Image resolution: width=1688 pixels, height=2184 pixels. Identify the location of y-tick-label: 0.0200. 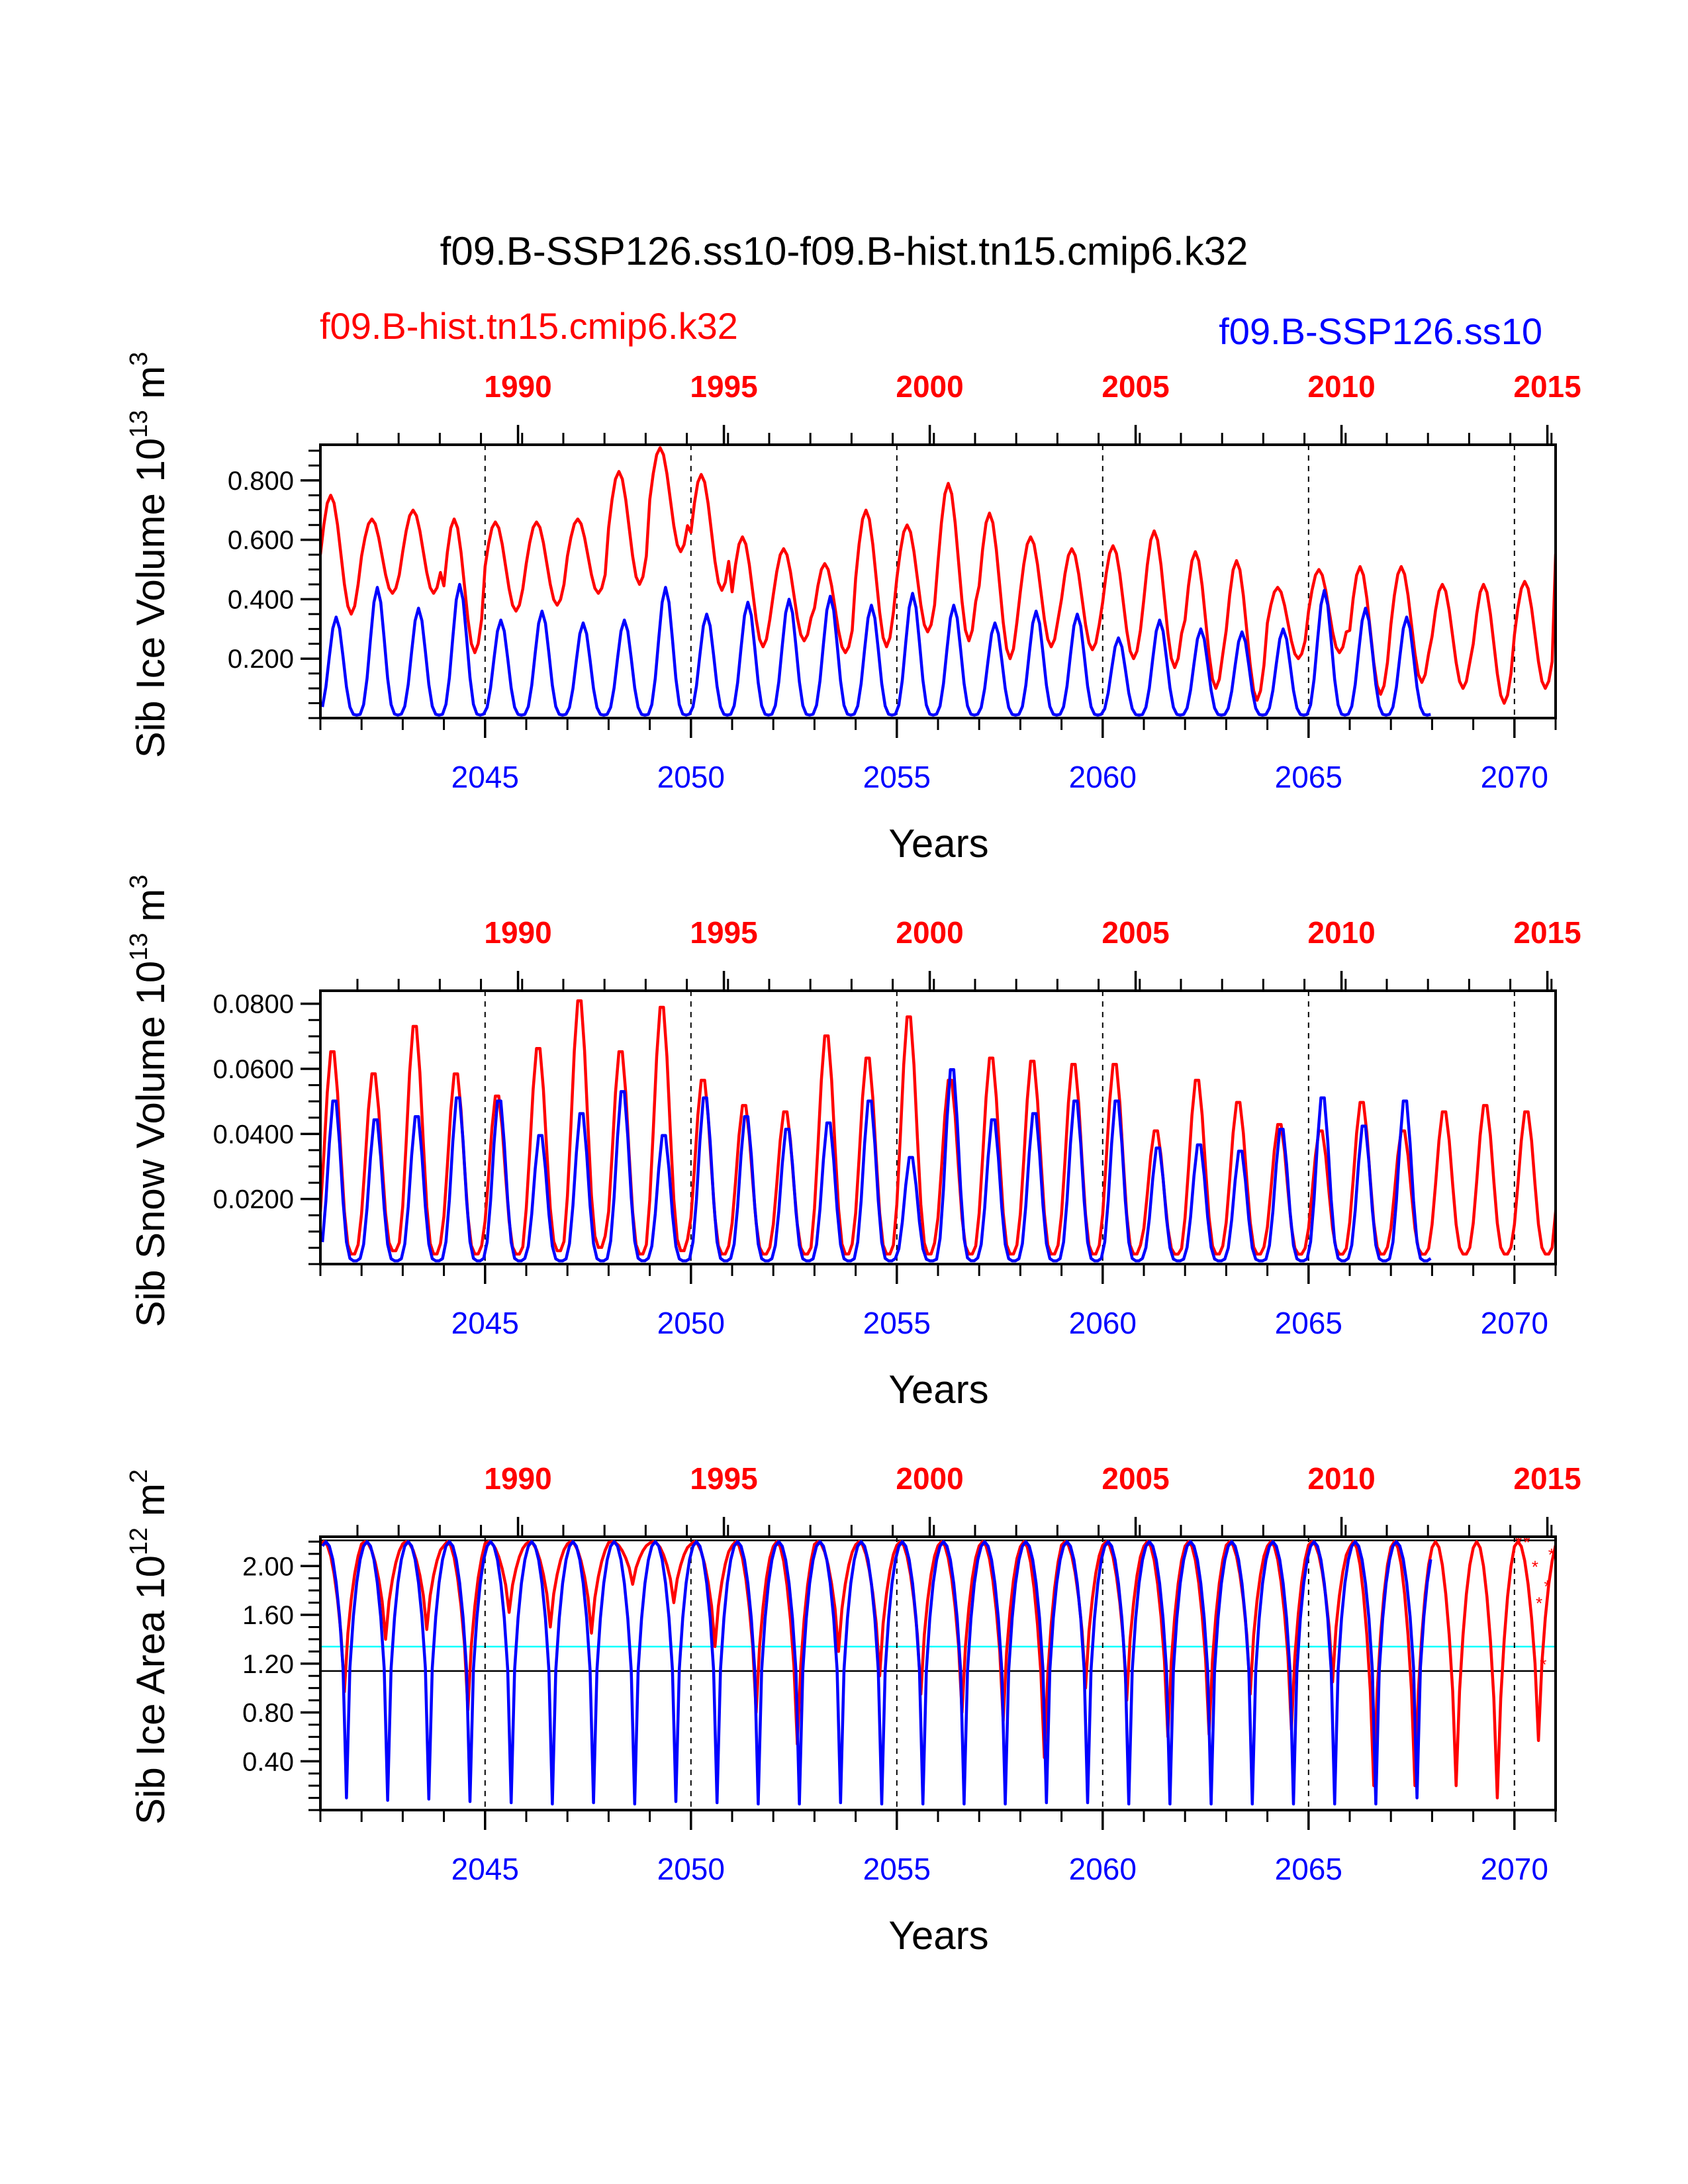
(253, 1199).